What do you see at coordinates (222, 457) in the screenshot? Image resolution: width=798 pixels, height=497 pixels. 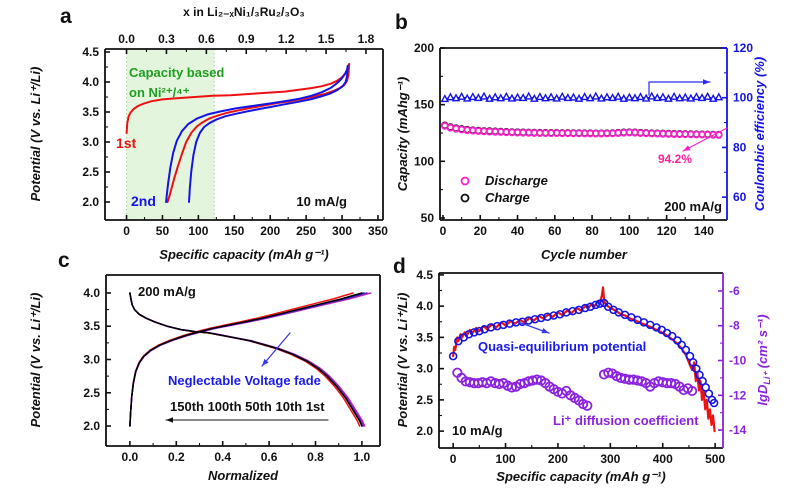 I see `svg-text: 0.4` at bounding box center [222, 457].